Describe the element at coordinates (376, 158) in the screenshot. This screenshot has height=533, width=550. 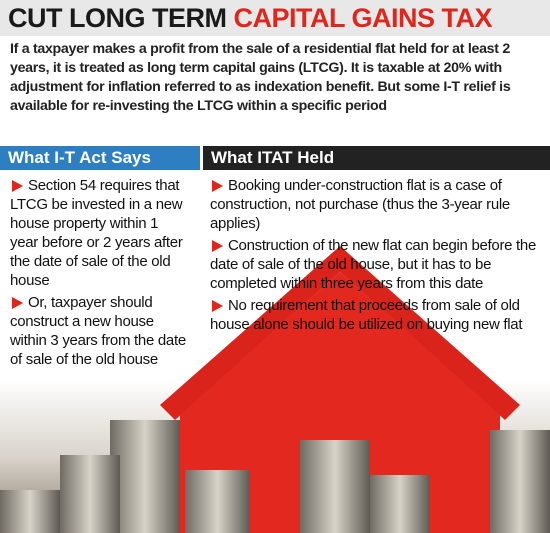
I see `column-heading: What ITAT Held` at that location.